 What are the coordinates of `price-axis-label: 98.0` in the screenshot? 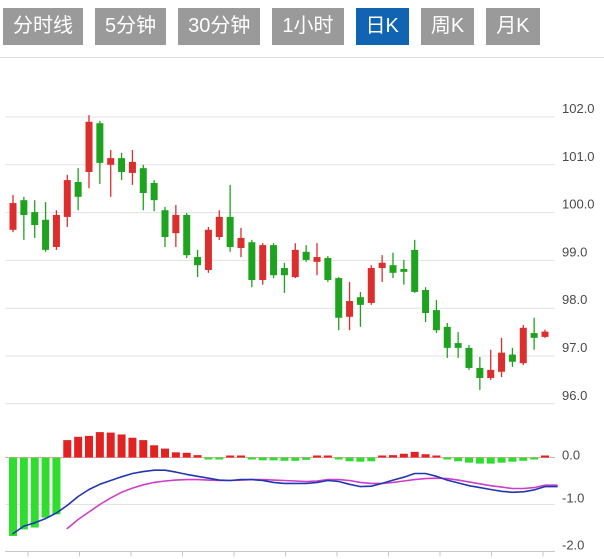 It's located at (574, 299).